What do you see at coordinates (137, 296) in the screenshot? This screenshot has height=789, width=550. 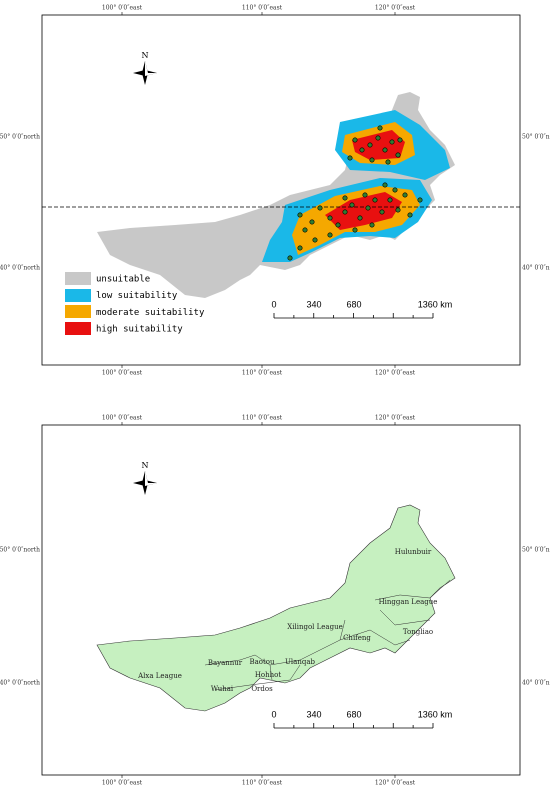 I see `legend-label: low suitability` at bounding box center [137, 296].